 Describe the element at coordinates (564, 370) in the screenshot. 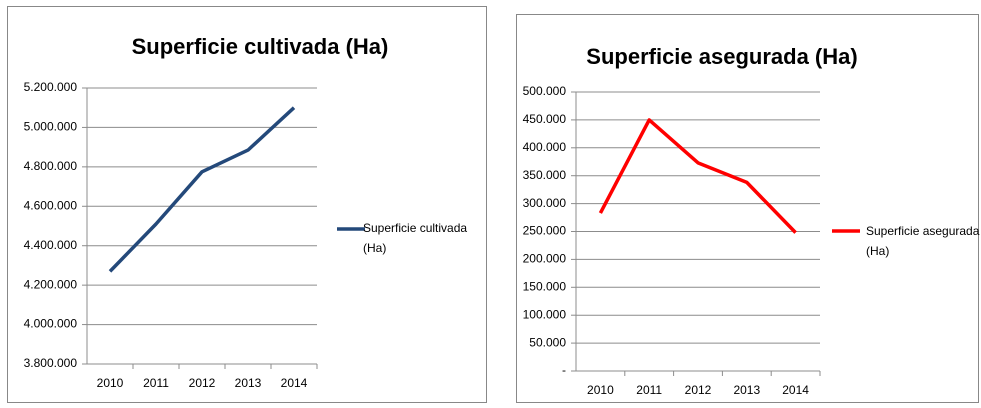

I see `y-tick-label: -` at that location.